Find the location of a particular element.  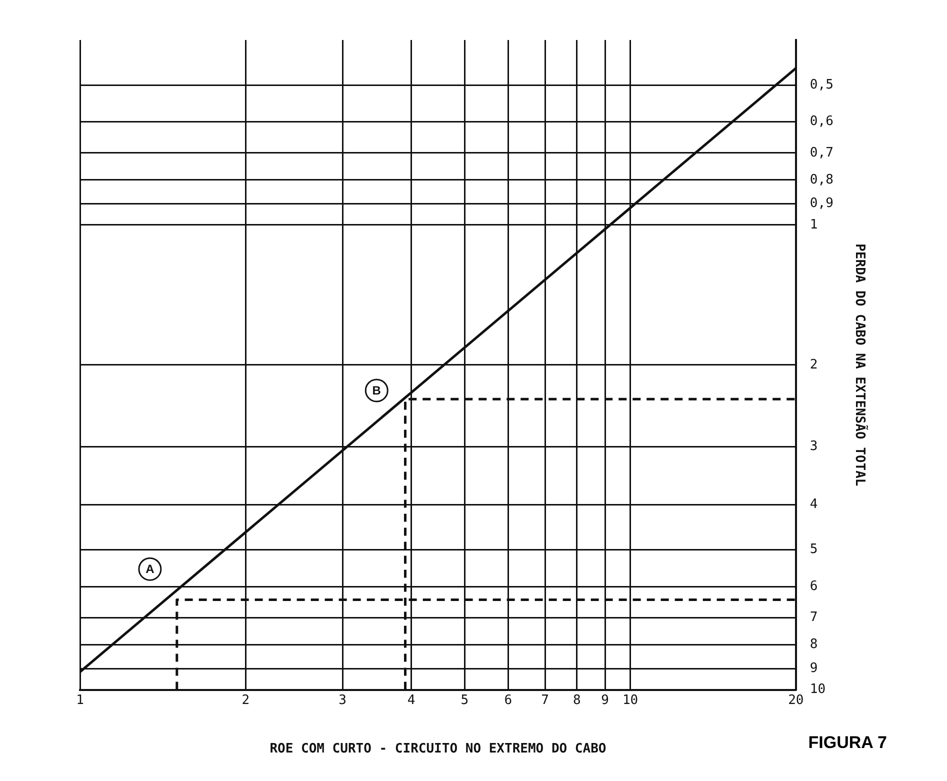

y-tick-label: 0,5 is located at coordinates (822, 84).